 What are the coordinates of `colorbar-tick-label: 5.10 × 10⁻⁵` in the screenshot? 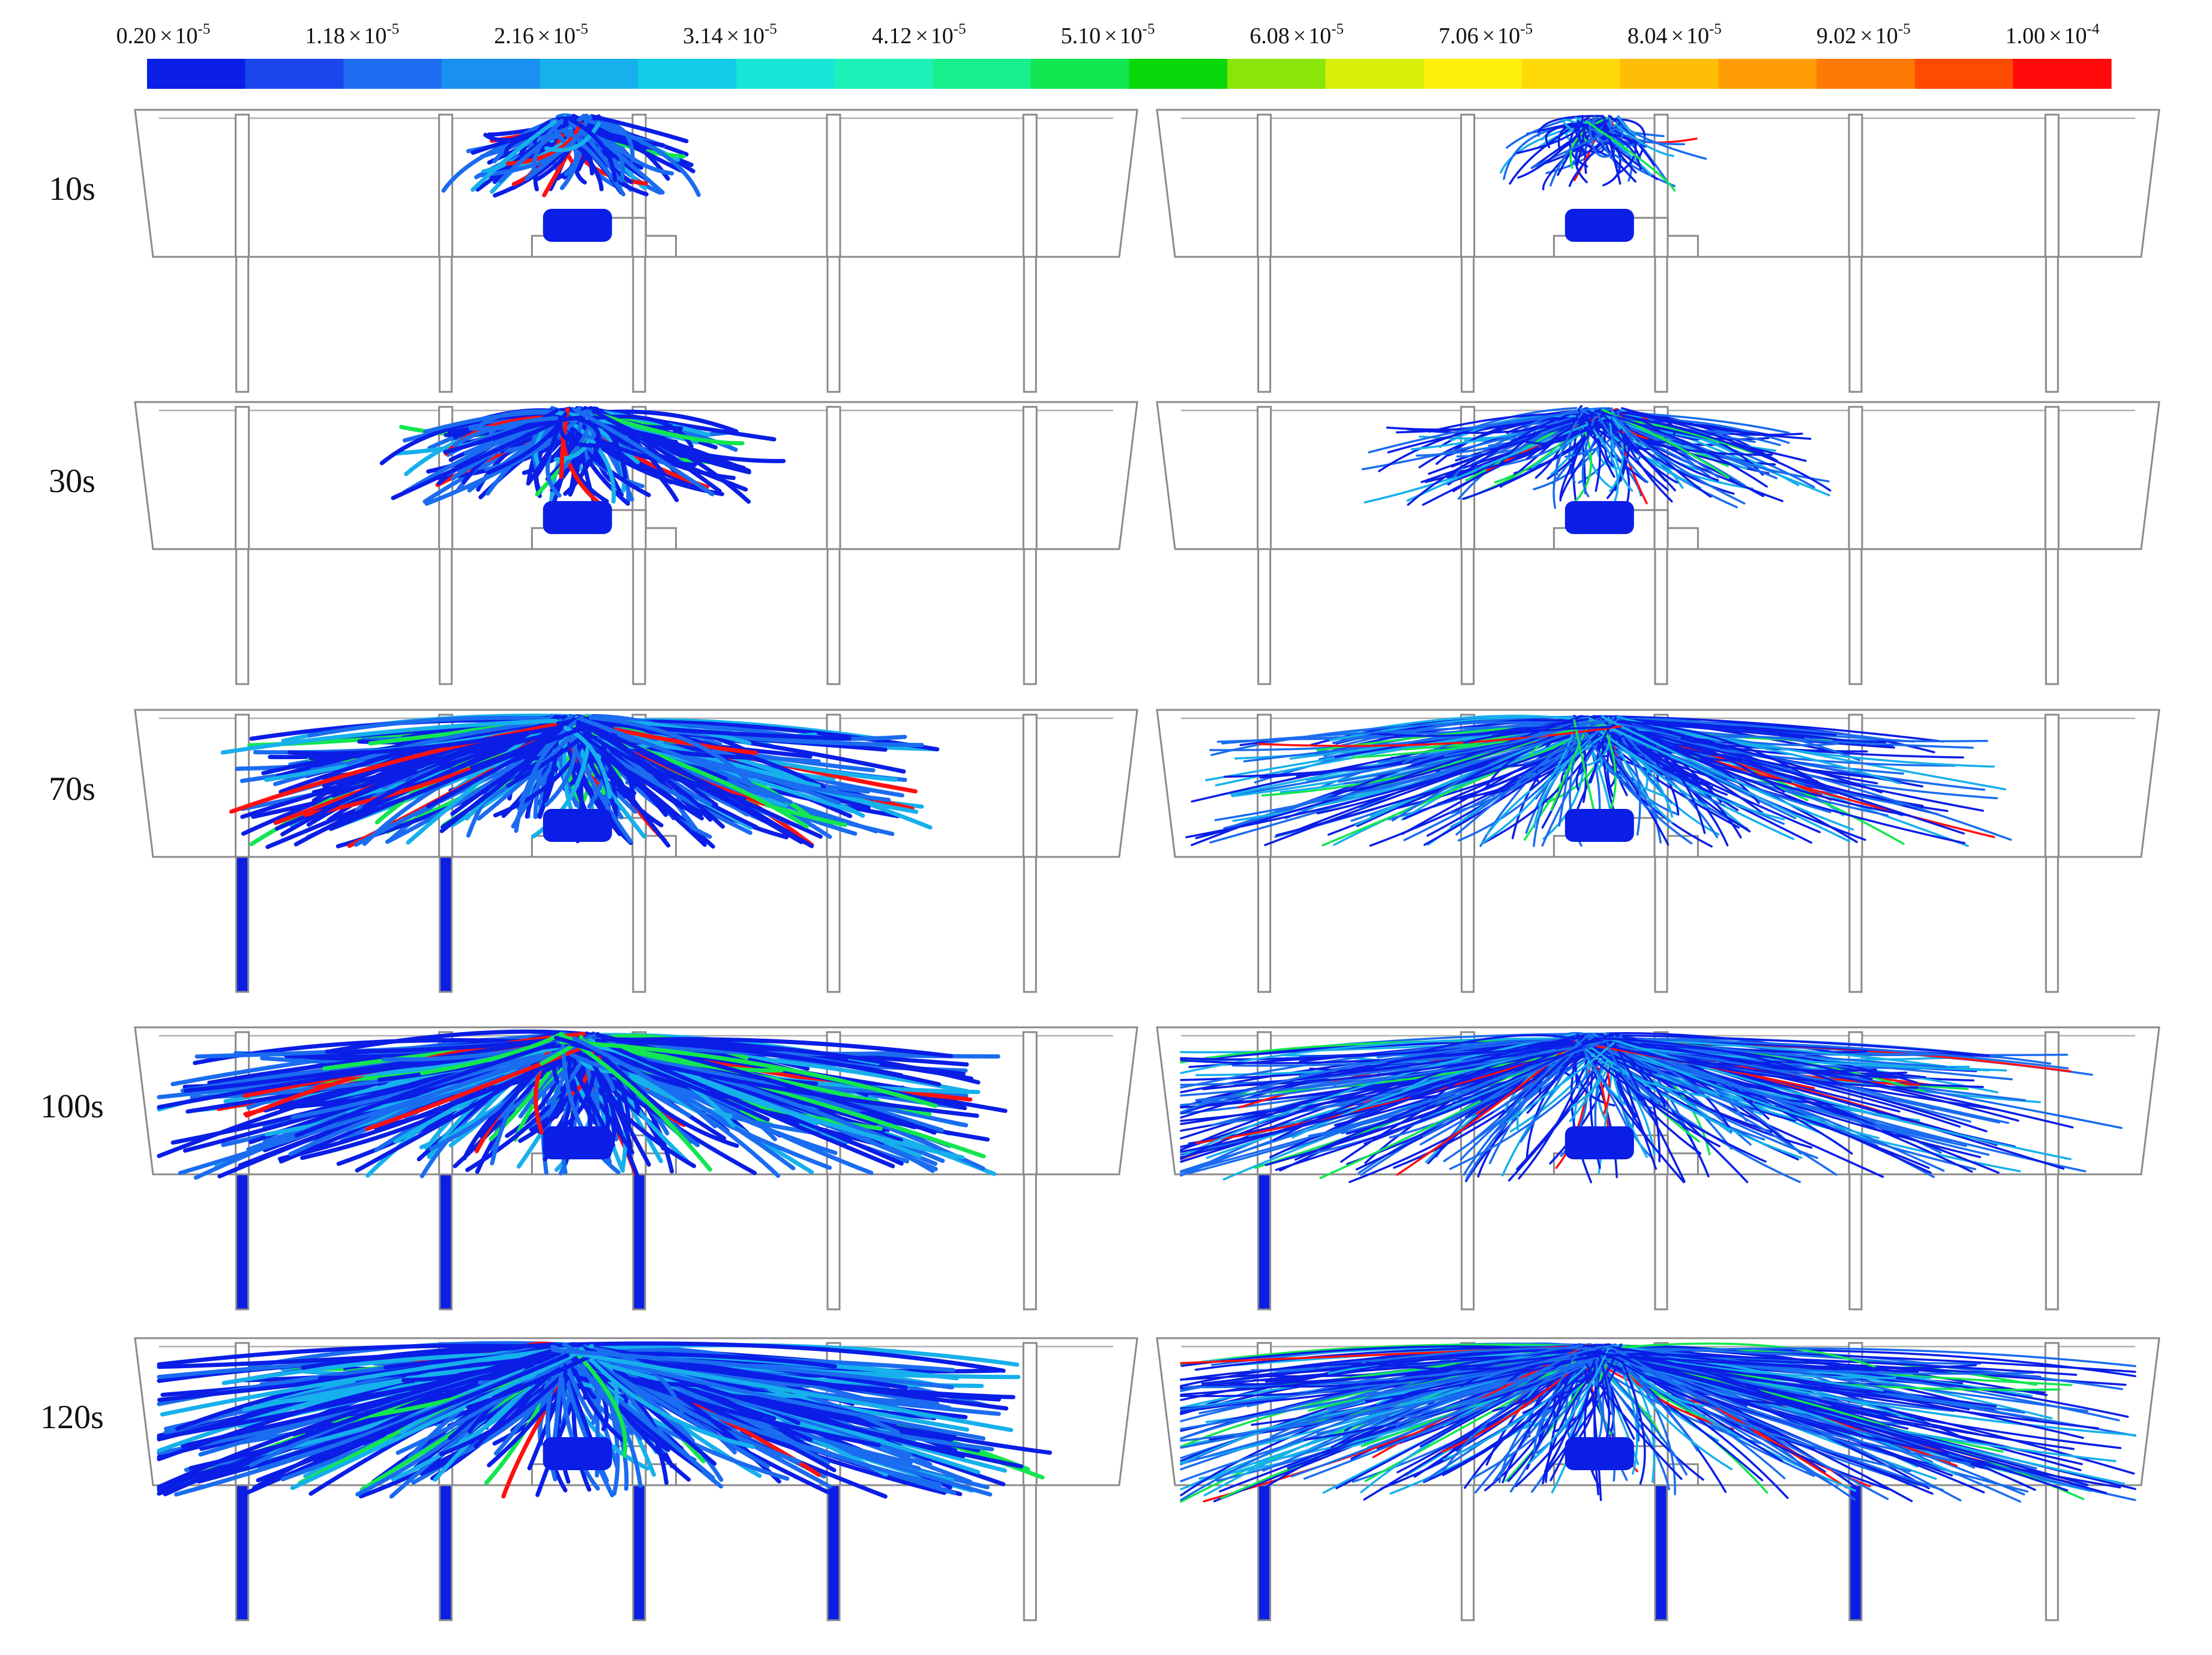 It's located at (1108, 35).